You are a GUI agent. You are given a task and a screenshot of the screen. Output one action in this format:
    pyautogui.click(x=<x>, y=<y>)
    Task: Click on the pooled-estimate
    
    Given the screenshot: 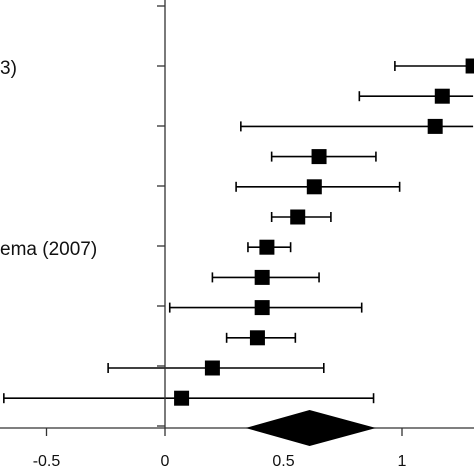 What is the action you would take?
    pyautogui.click(x=310, y=428)
    